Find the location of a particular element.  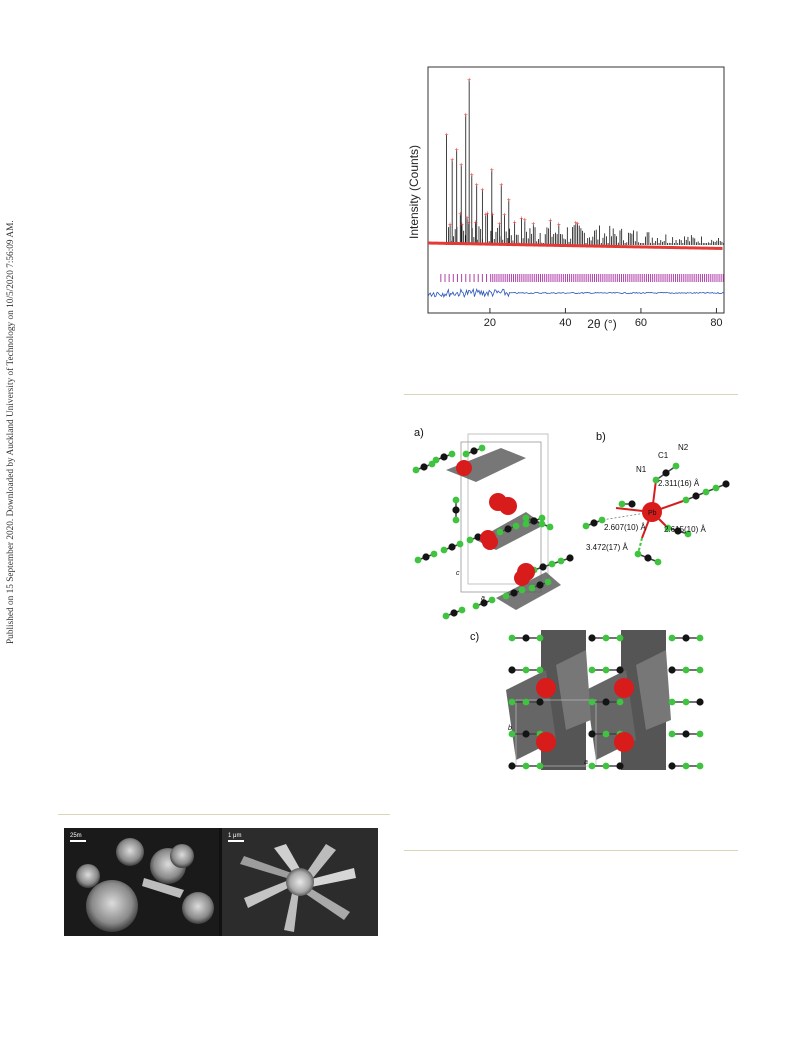

difference-curve is located at coordinates (575, 293).